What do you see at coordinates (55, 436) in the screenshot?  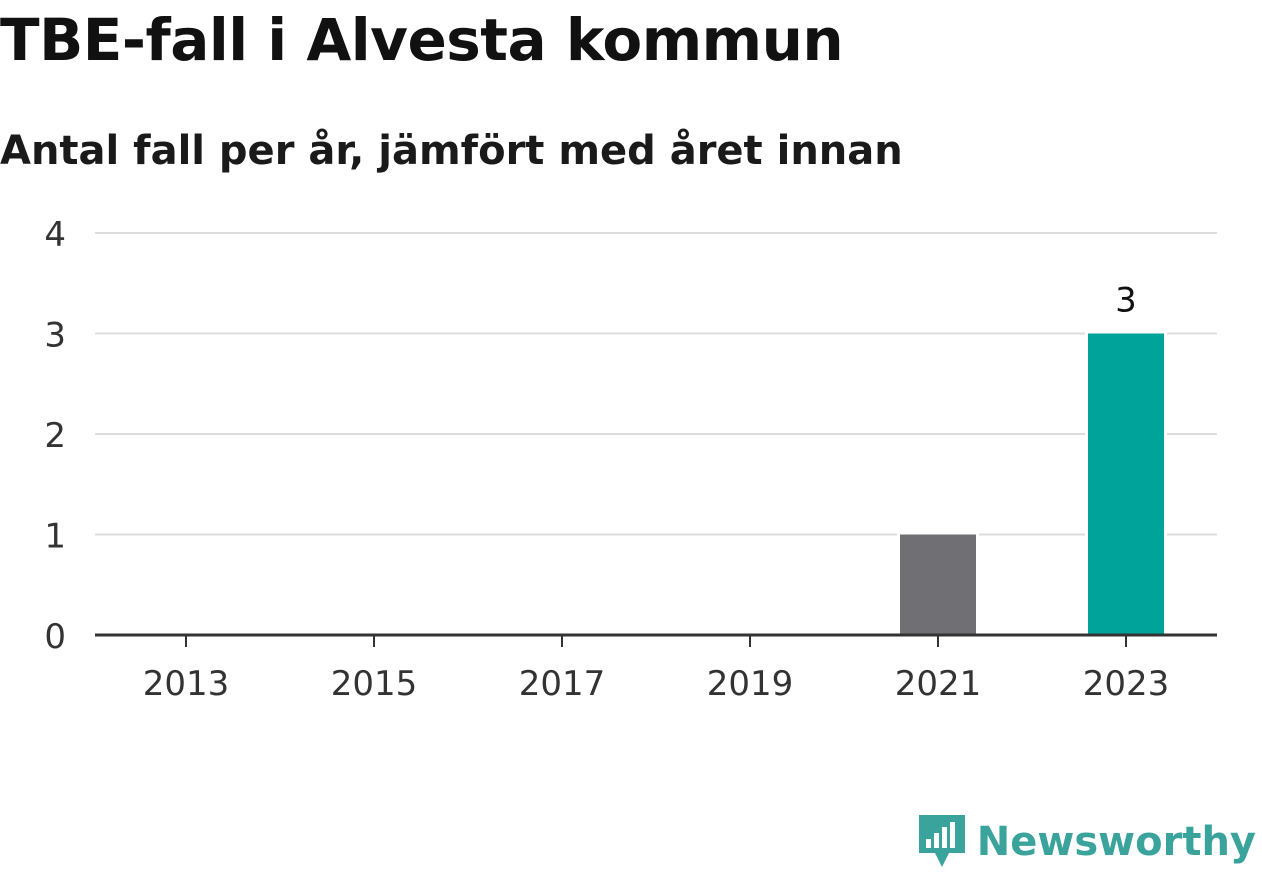 I see `y-tick-label: 2` at bounding box center [55, 436].